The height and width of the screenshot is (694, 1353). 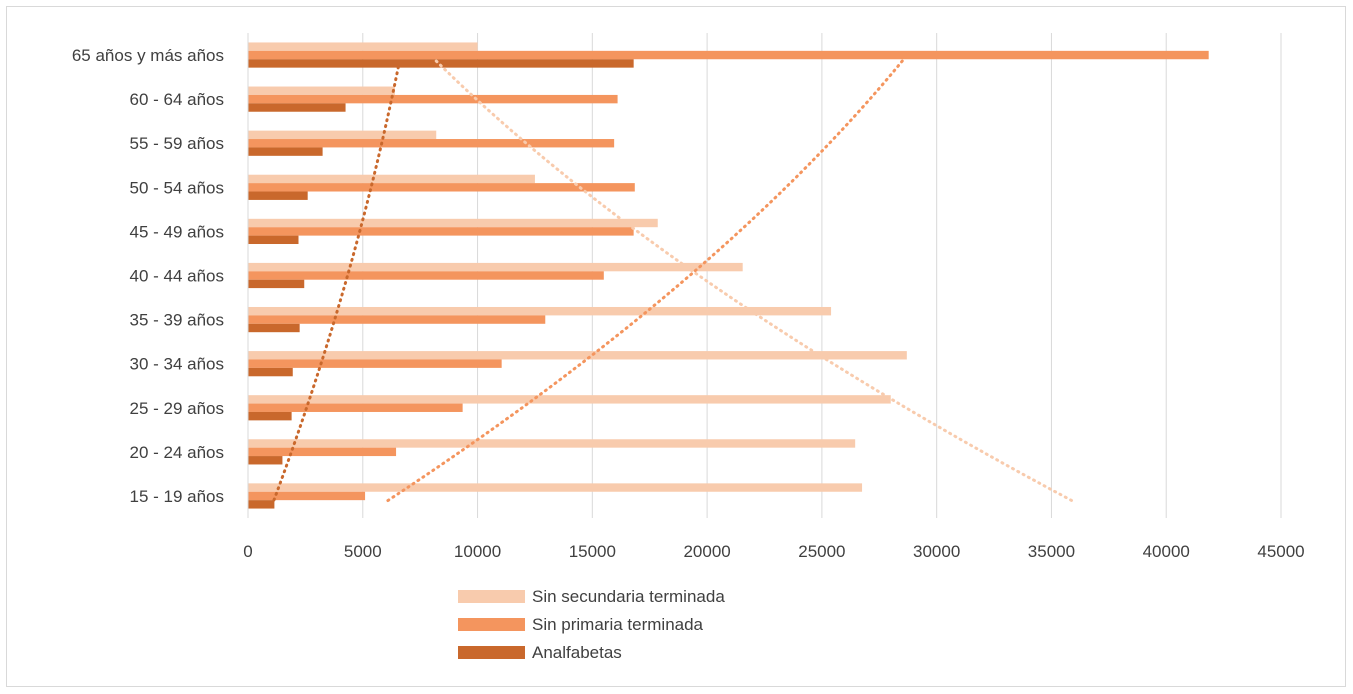 What do you see at coordinates (477, 551) in the screenshot?
I see `x-tick-label: 10000` at bounding box center [477, 551].